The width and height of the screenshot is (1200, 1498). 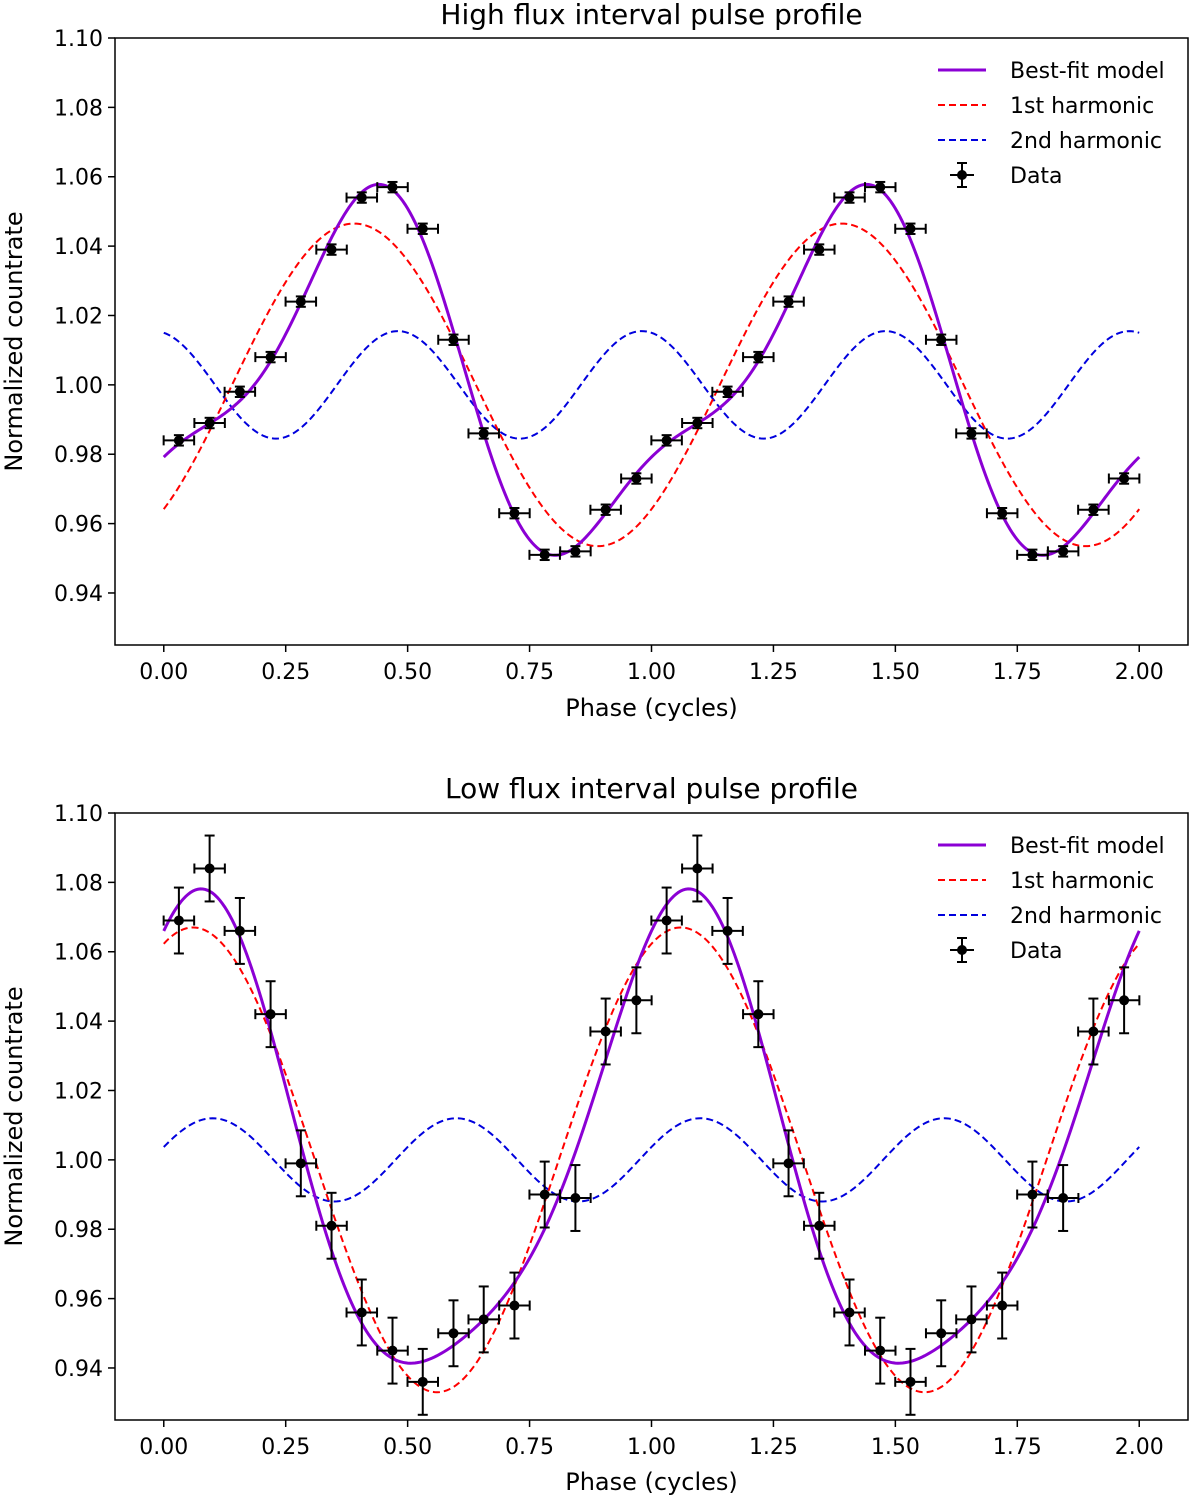 I want to click on y-tick-label: 0.94, so click(x=78, y=594).